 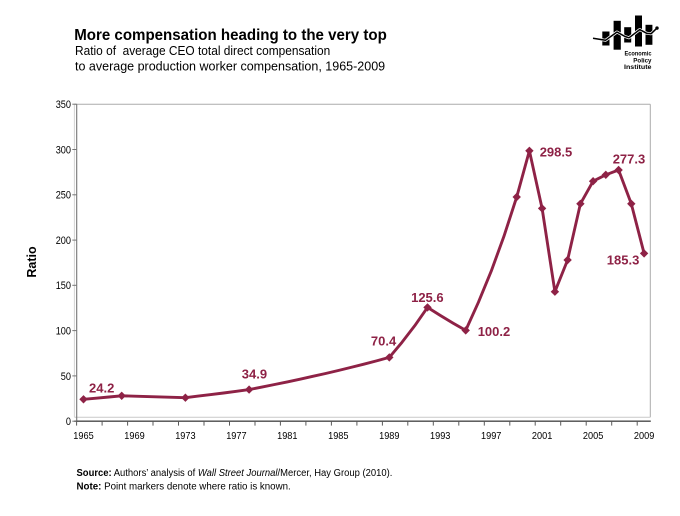 I want to click on svg-text: 70.4, so click(x=384, y=340).